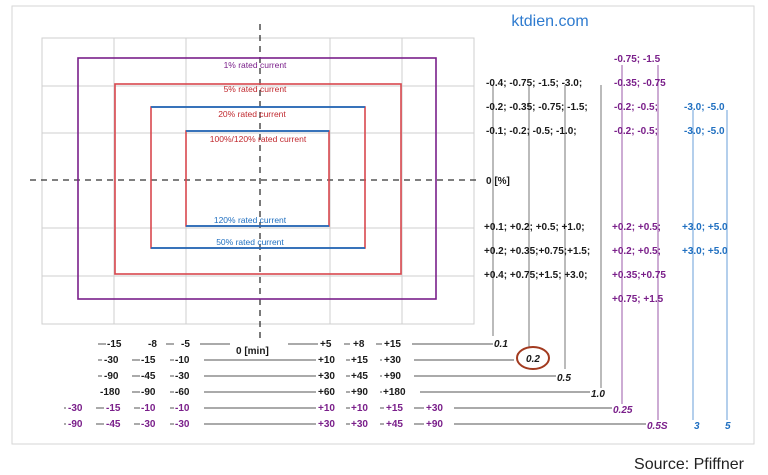  I want to click on upper-row2-black: -0.2; -0.35; -0.75; -1.5;, so click(537, 107).